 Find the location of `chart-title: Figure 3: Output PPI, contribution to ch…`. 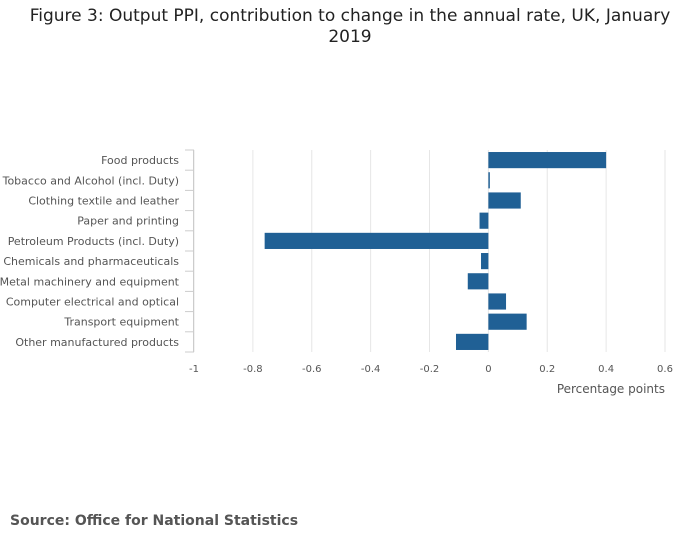

chart-title: Figure 3: Output PPI, contribution to ch… is located at coordinates (350, 26).